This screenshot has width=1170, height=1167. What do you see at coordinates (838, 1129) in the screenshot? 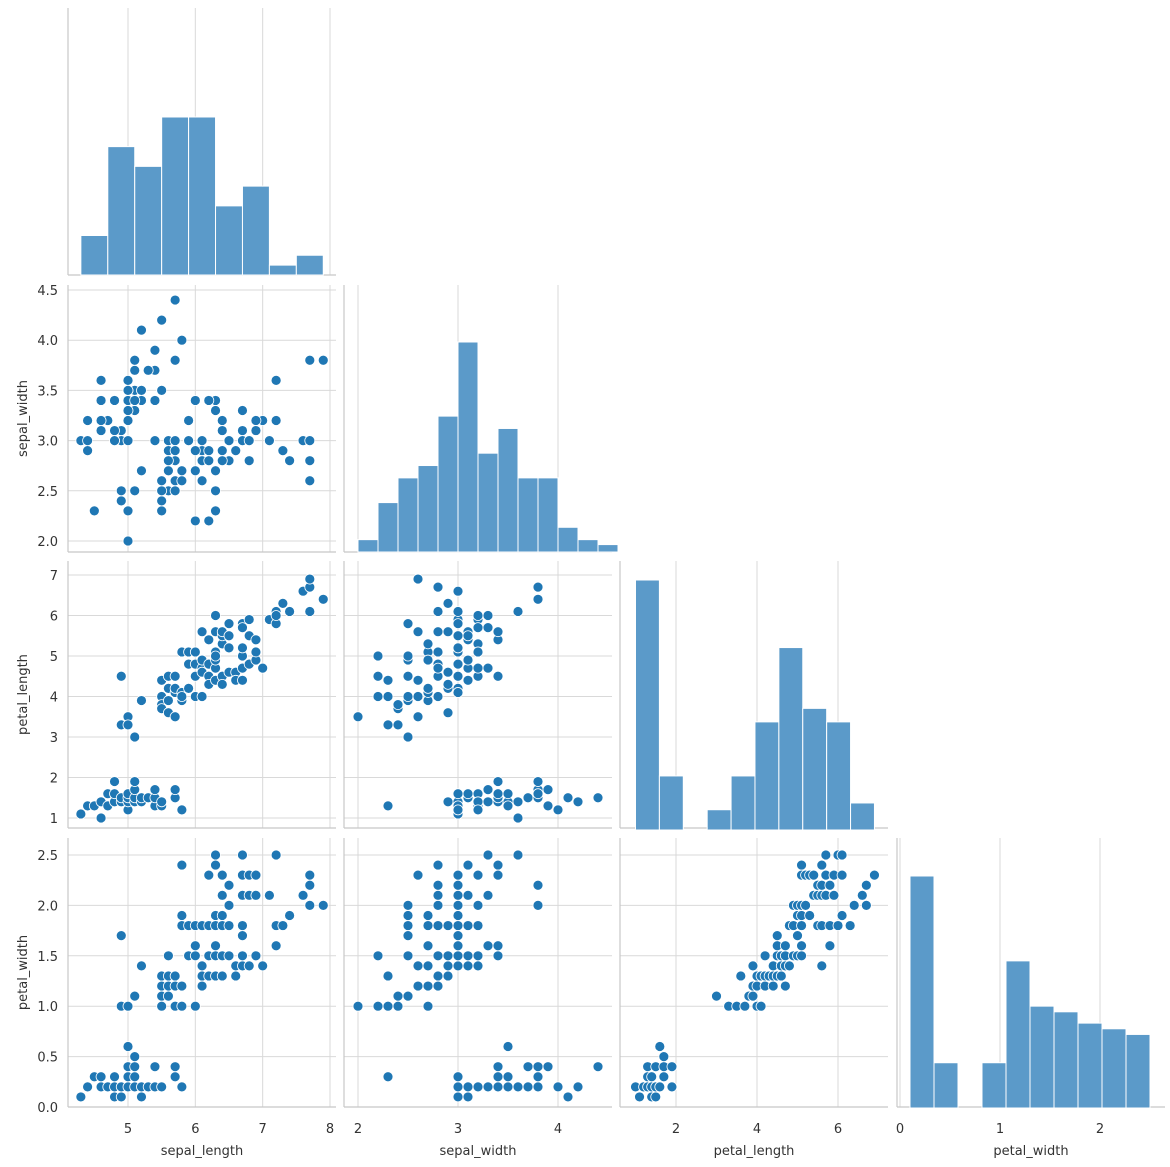
I see `x-tick-label: 6` at bounding box center [838, 1129].